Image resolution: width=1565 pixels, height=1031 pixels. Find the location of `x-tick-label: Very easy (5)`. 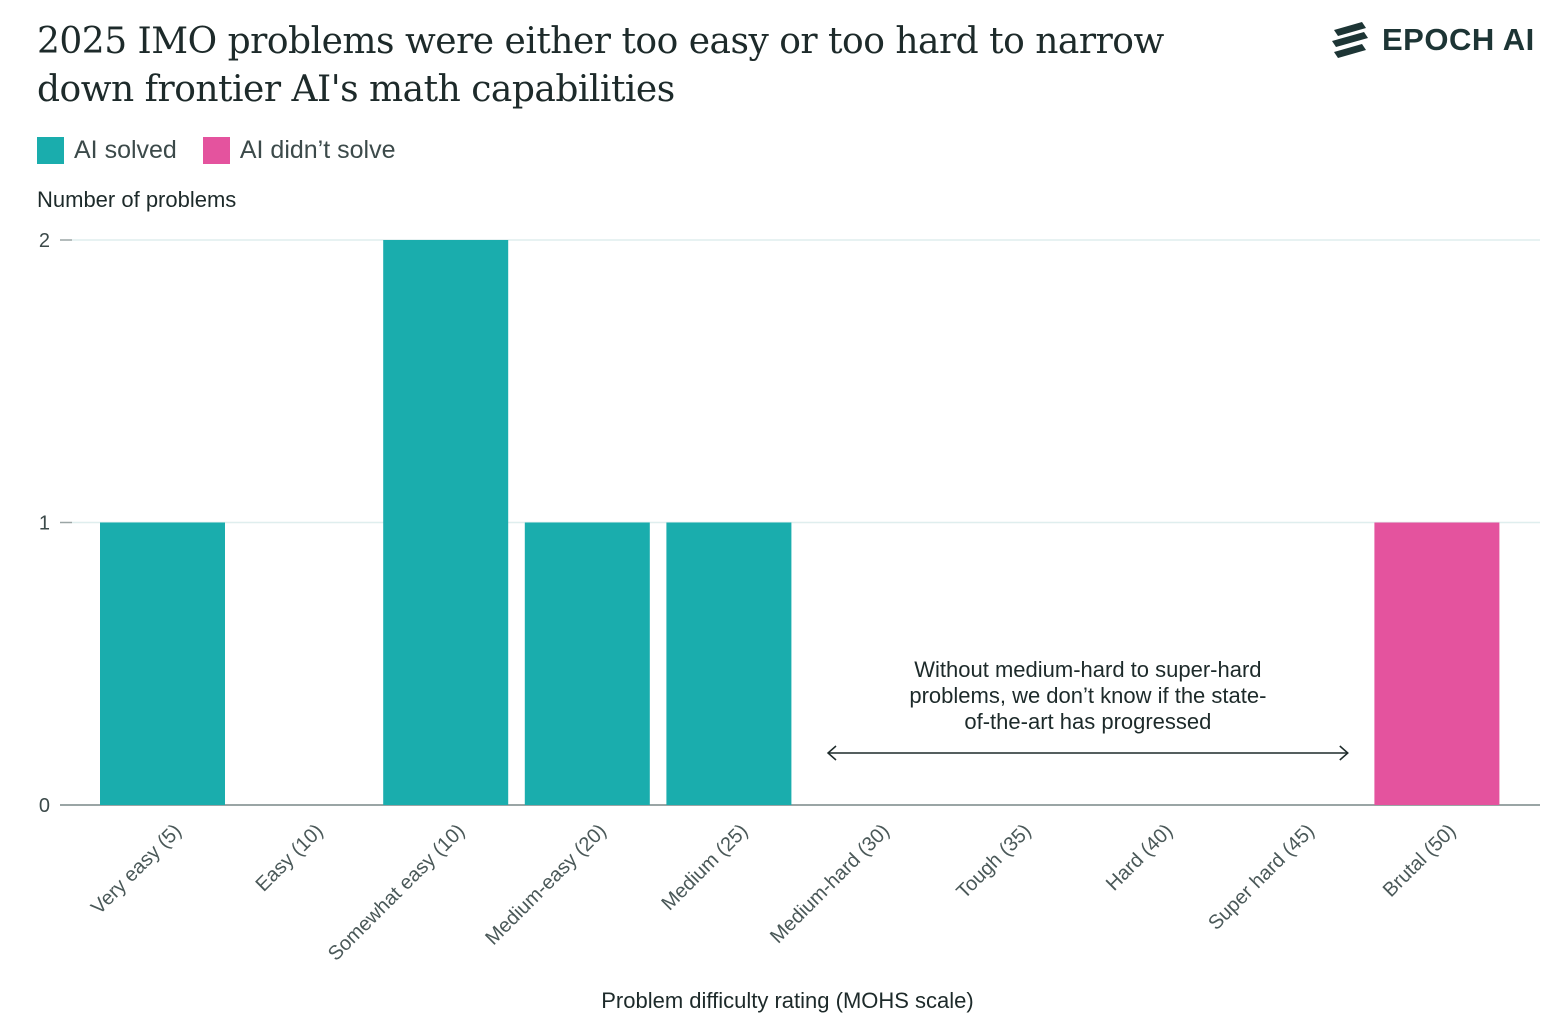

x-tick-label: Very easy (5) is located at coordinates (136, 869).